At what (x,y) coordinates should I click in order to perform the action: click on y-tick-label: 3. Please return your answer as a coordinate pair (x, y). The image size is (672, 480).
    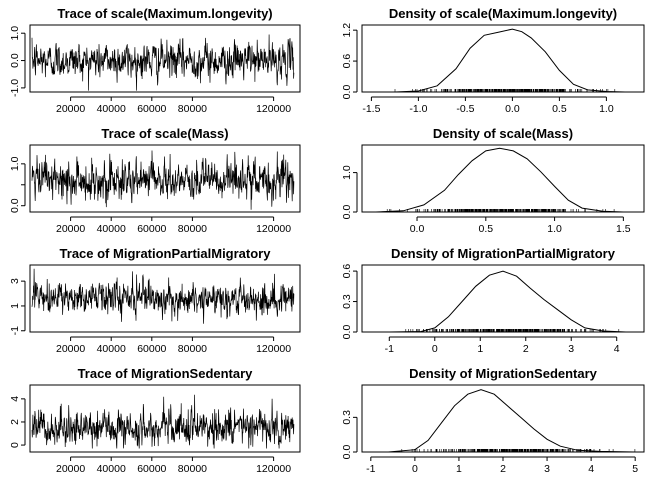
    Looking at the image, I should click on (15, 281).